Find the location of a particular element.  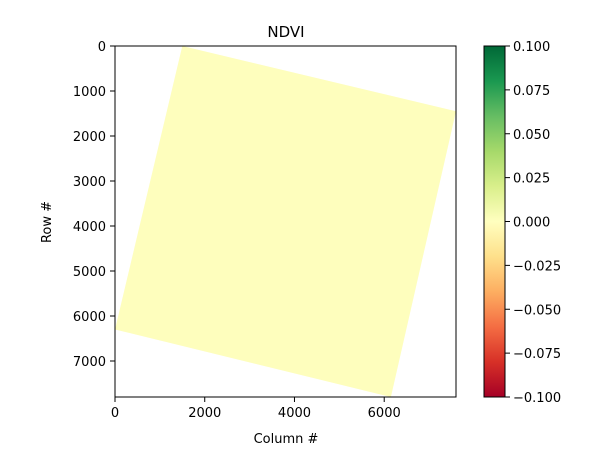

y-tick-label: 5000 is located at coordinates (89, 272).